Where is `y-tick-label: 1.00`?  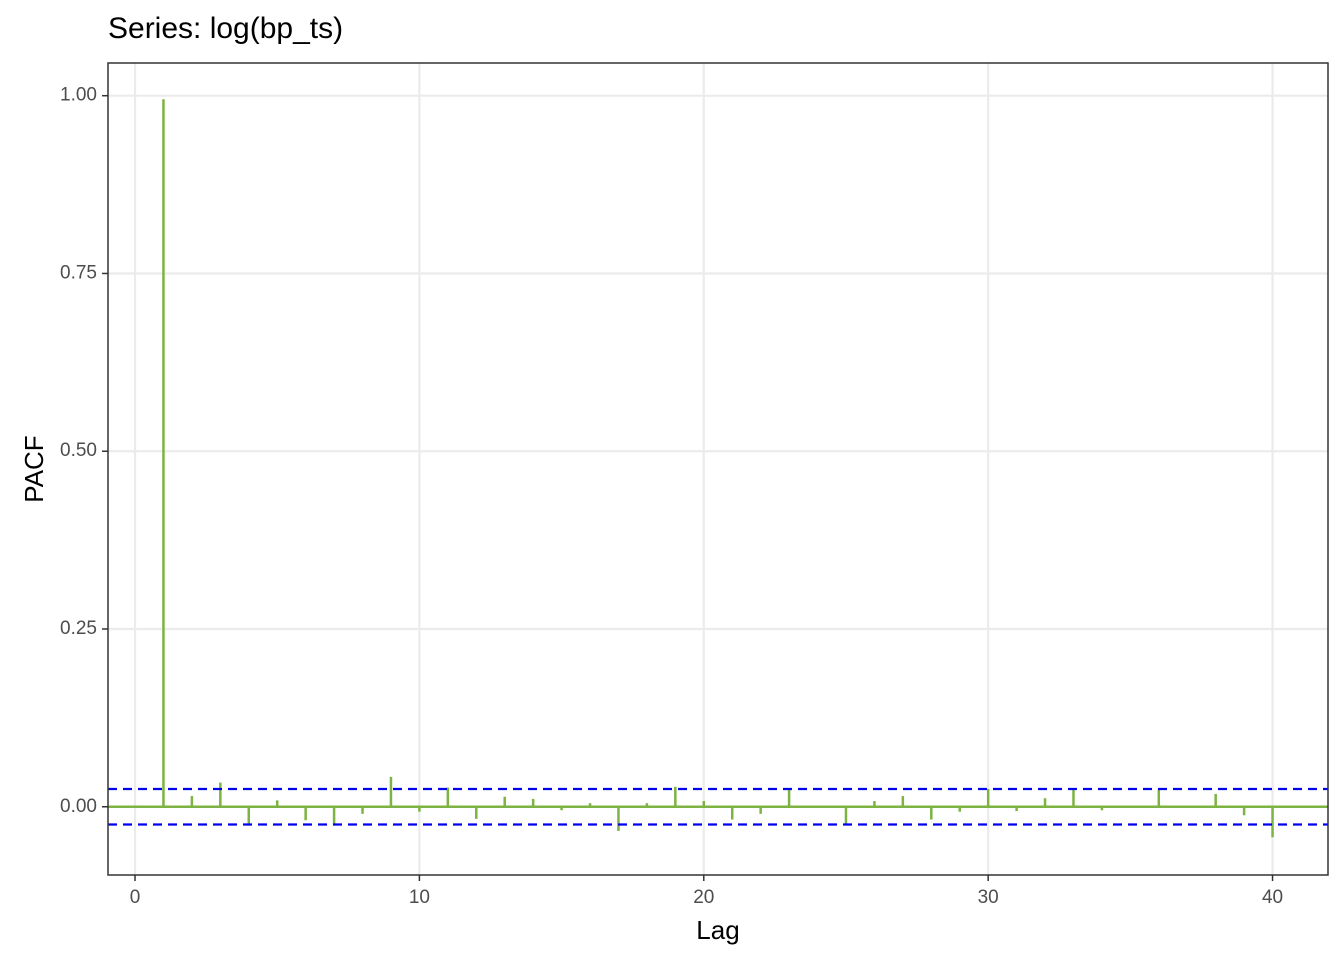 y-tick-label: 1.00 is located at coordinates (78, 95).